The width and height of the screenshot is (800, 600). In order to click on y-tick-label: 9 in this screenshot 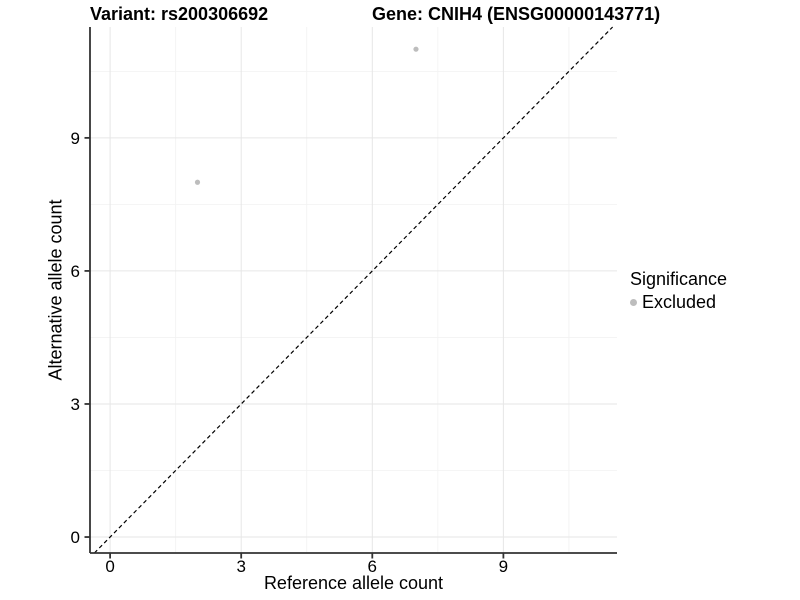, I will do `click(75, 138)`.